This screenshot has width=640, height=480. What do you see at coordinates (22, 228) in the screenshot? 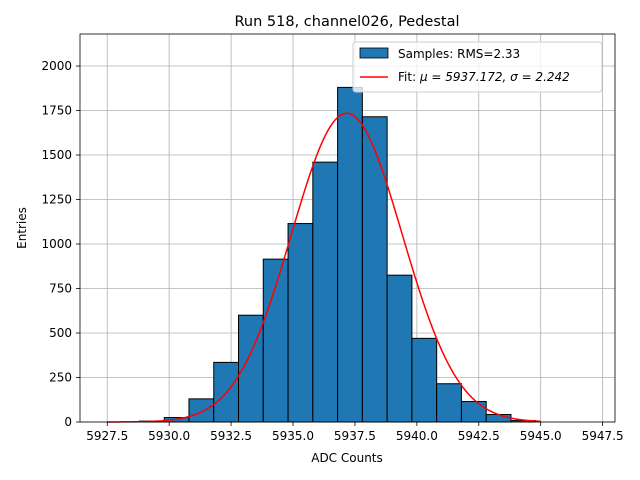
I see `y-axis-label: Entries` at bounding box center [22, 228].